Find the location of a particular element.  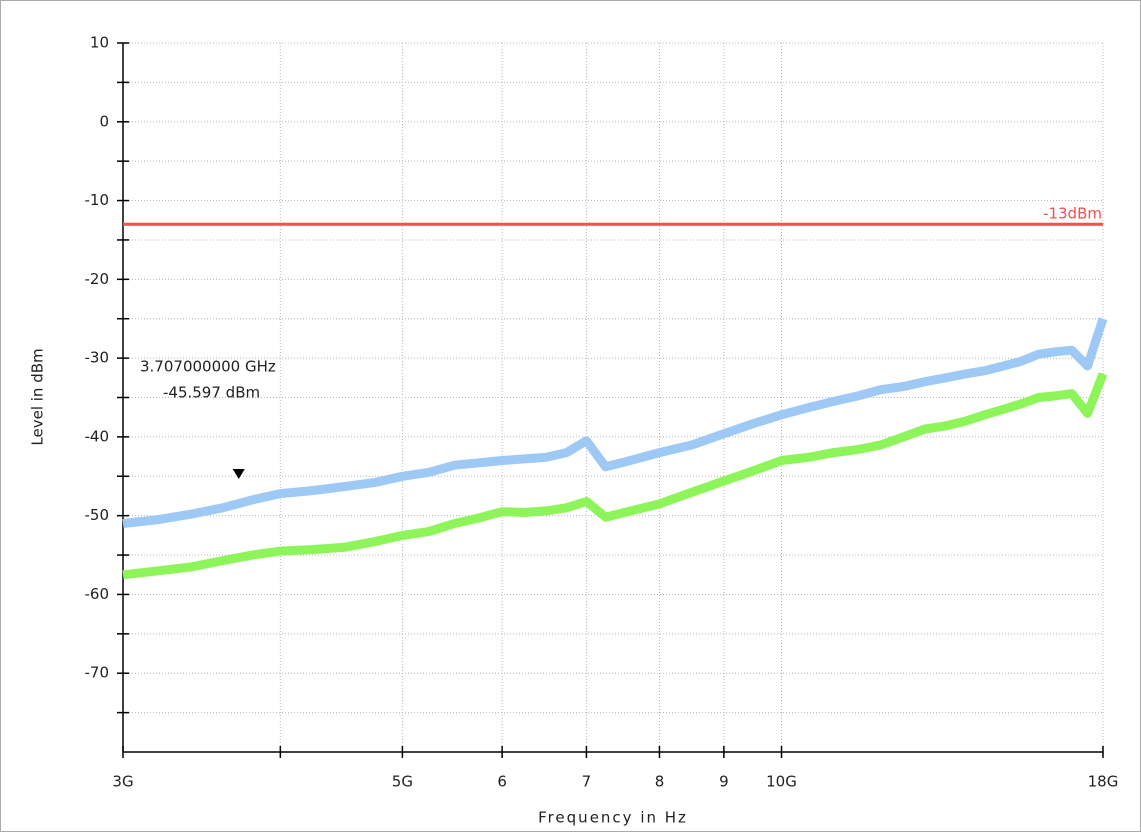

y-tick-label: -10 is located at coordinates (97, 200).